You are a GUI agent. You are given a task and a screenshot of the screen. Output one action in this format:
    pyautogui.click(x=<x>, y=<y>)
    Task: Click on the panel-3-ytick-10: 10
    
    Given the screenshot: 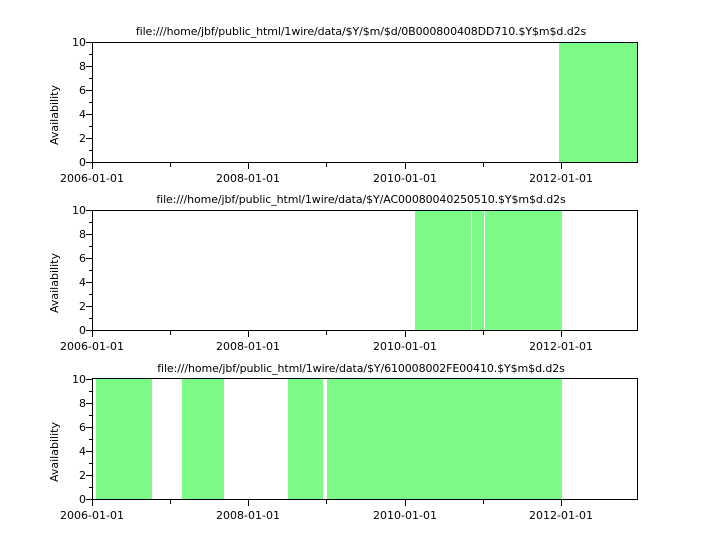 What is the action you would take?
    pyautogui.click(x=79, y=379)
    